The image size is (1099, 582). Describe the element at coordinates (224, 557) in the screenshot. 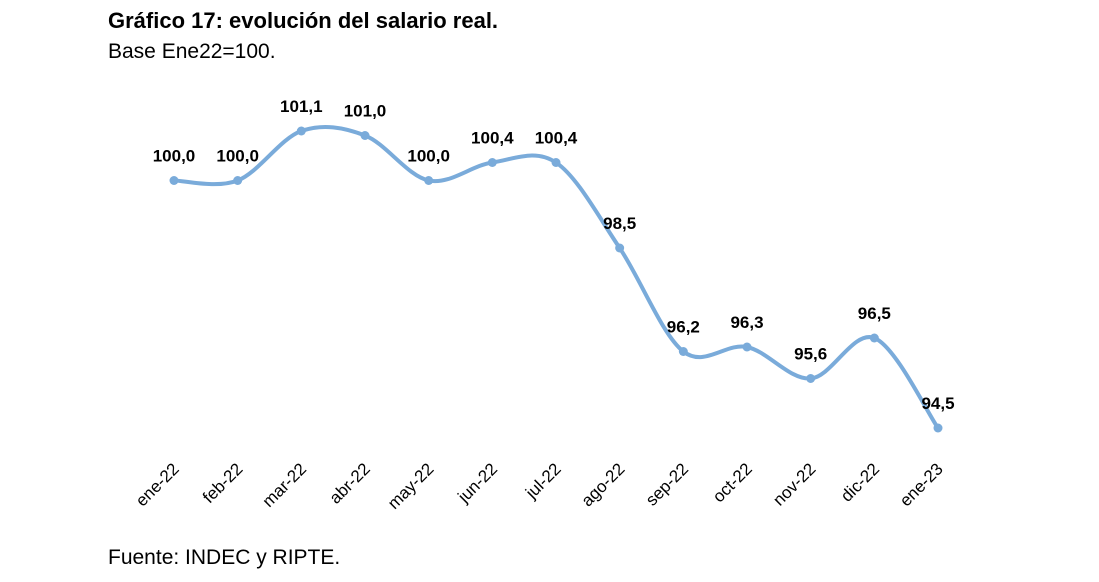

I see `chart-source: Fuente: INDEC y RIPTE.` at that location.